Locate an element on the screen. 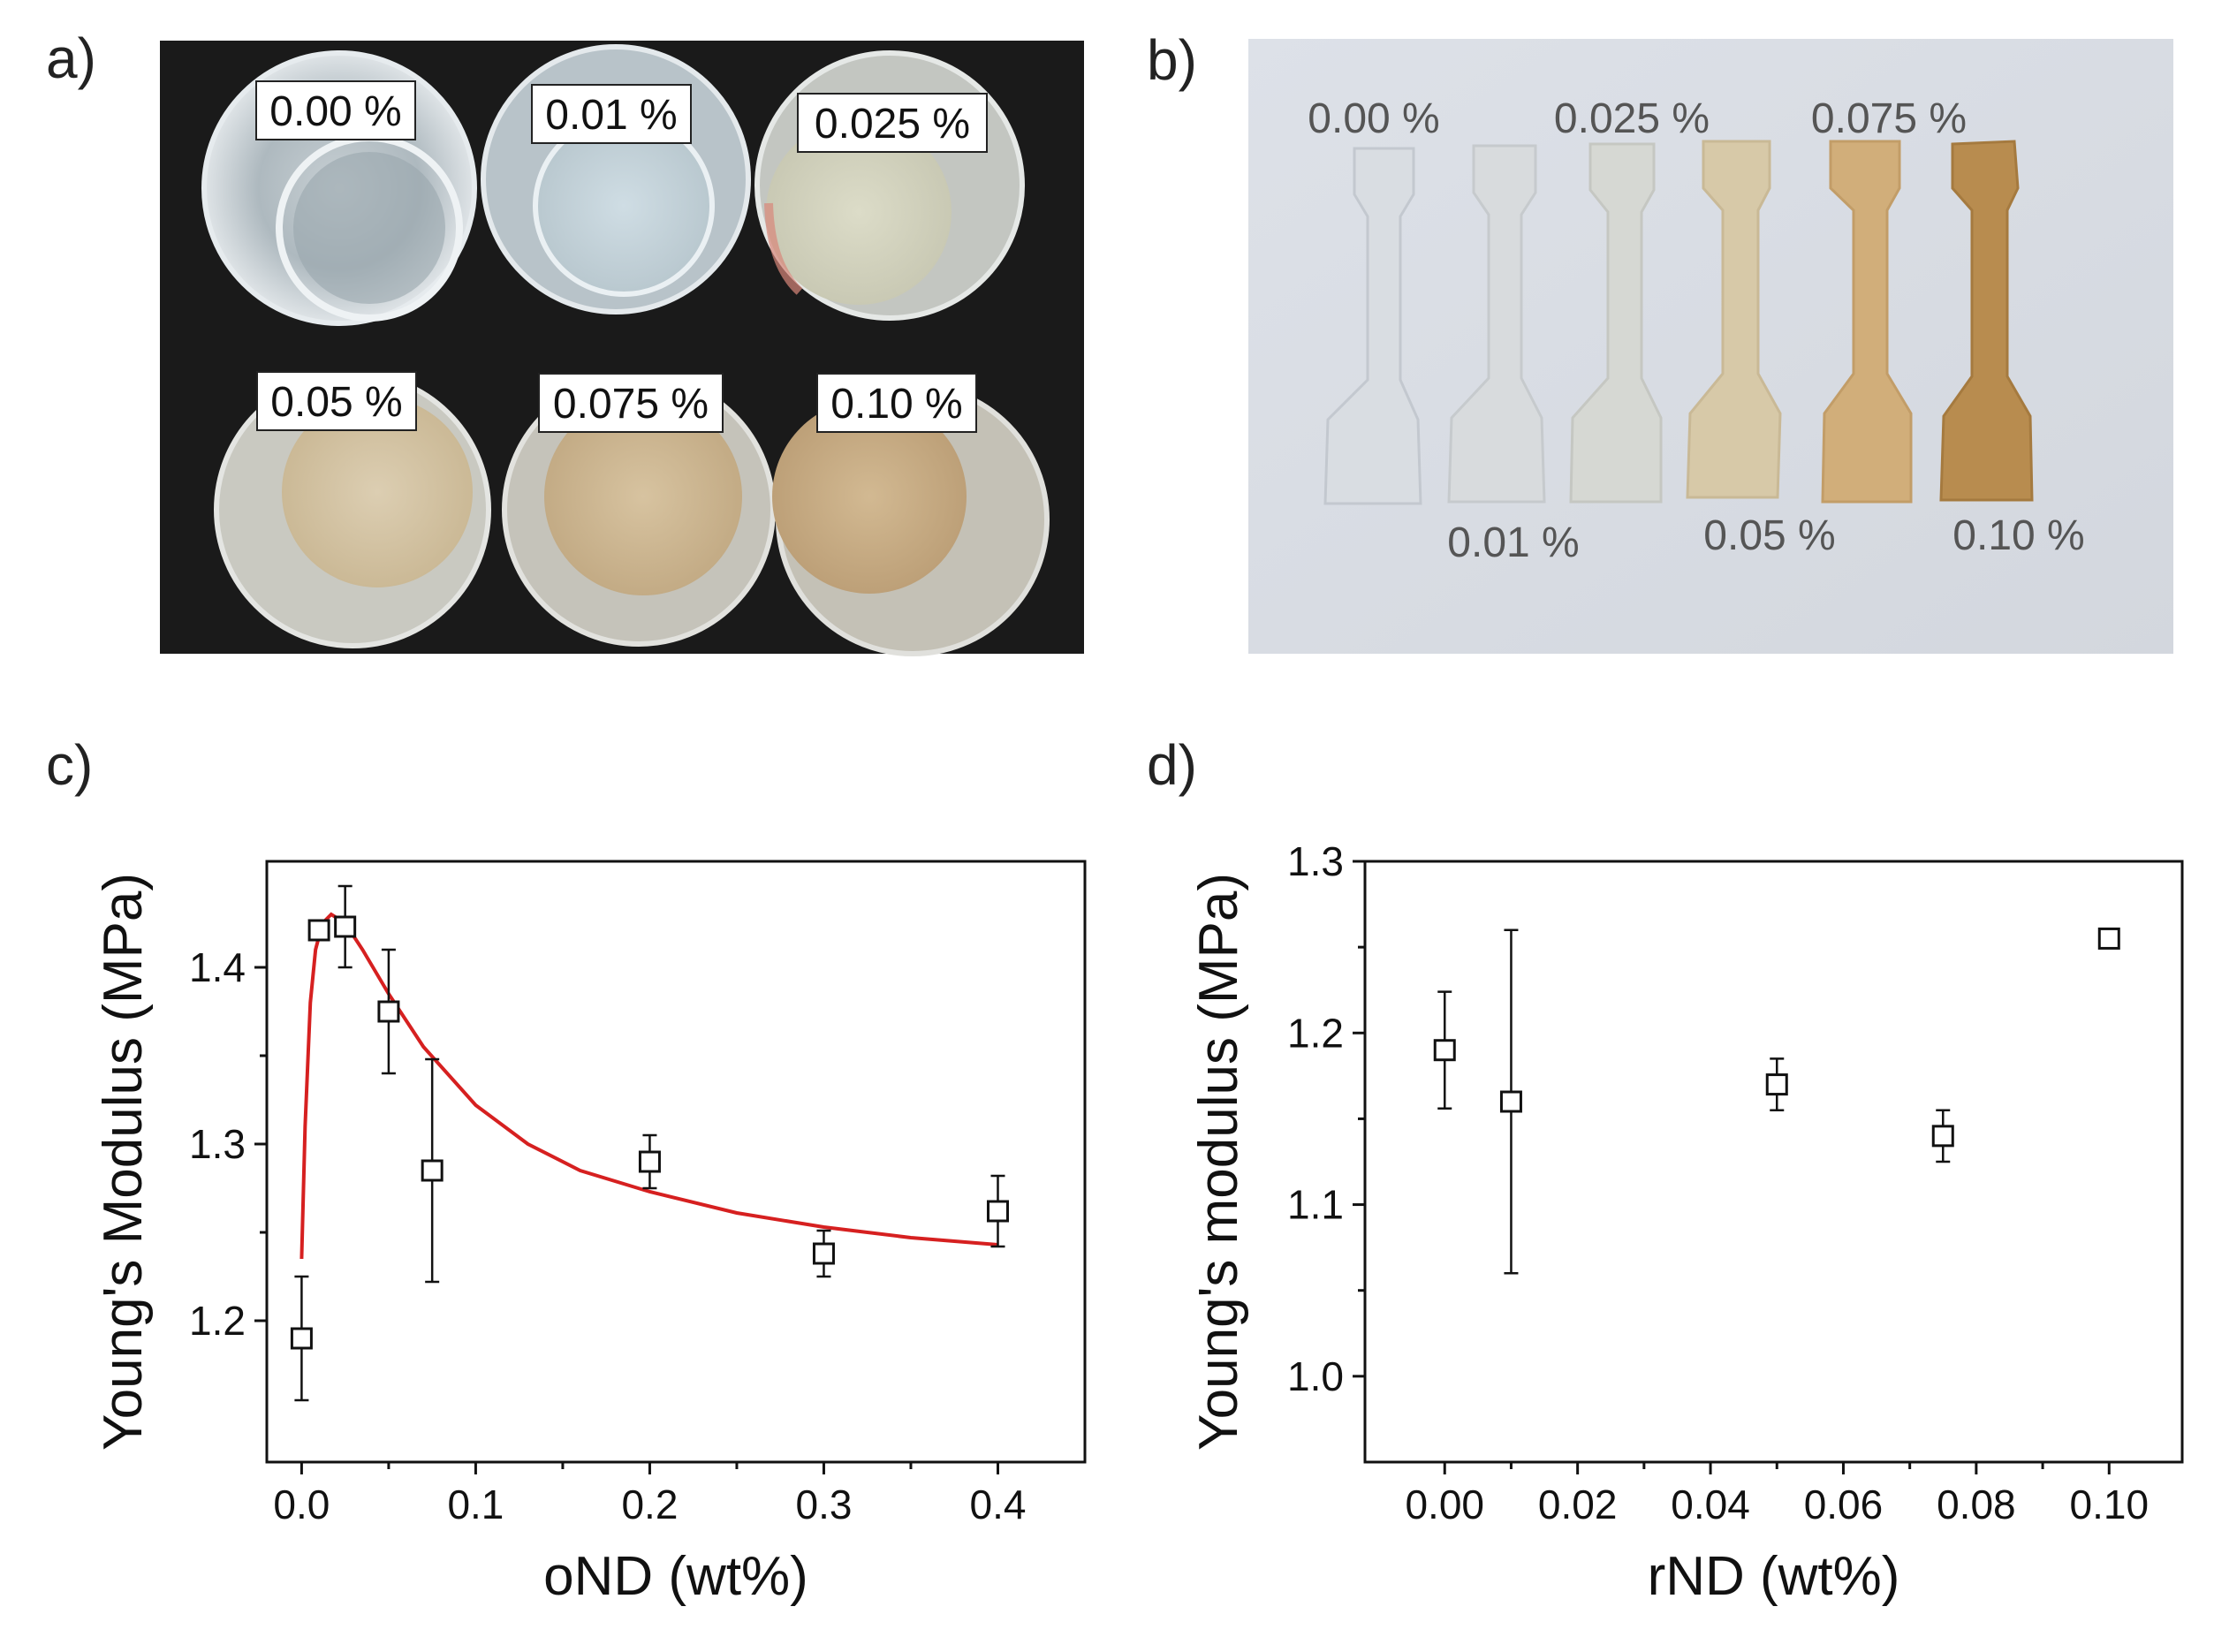 This screenshot has height=1652, width=2214. x-tick-label: 0.2 is located at coordinates (649, 1504).